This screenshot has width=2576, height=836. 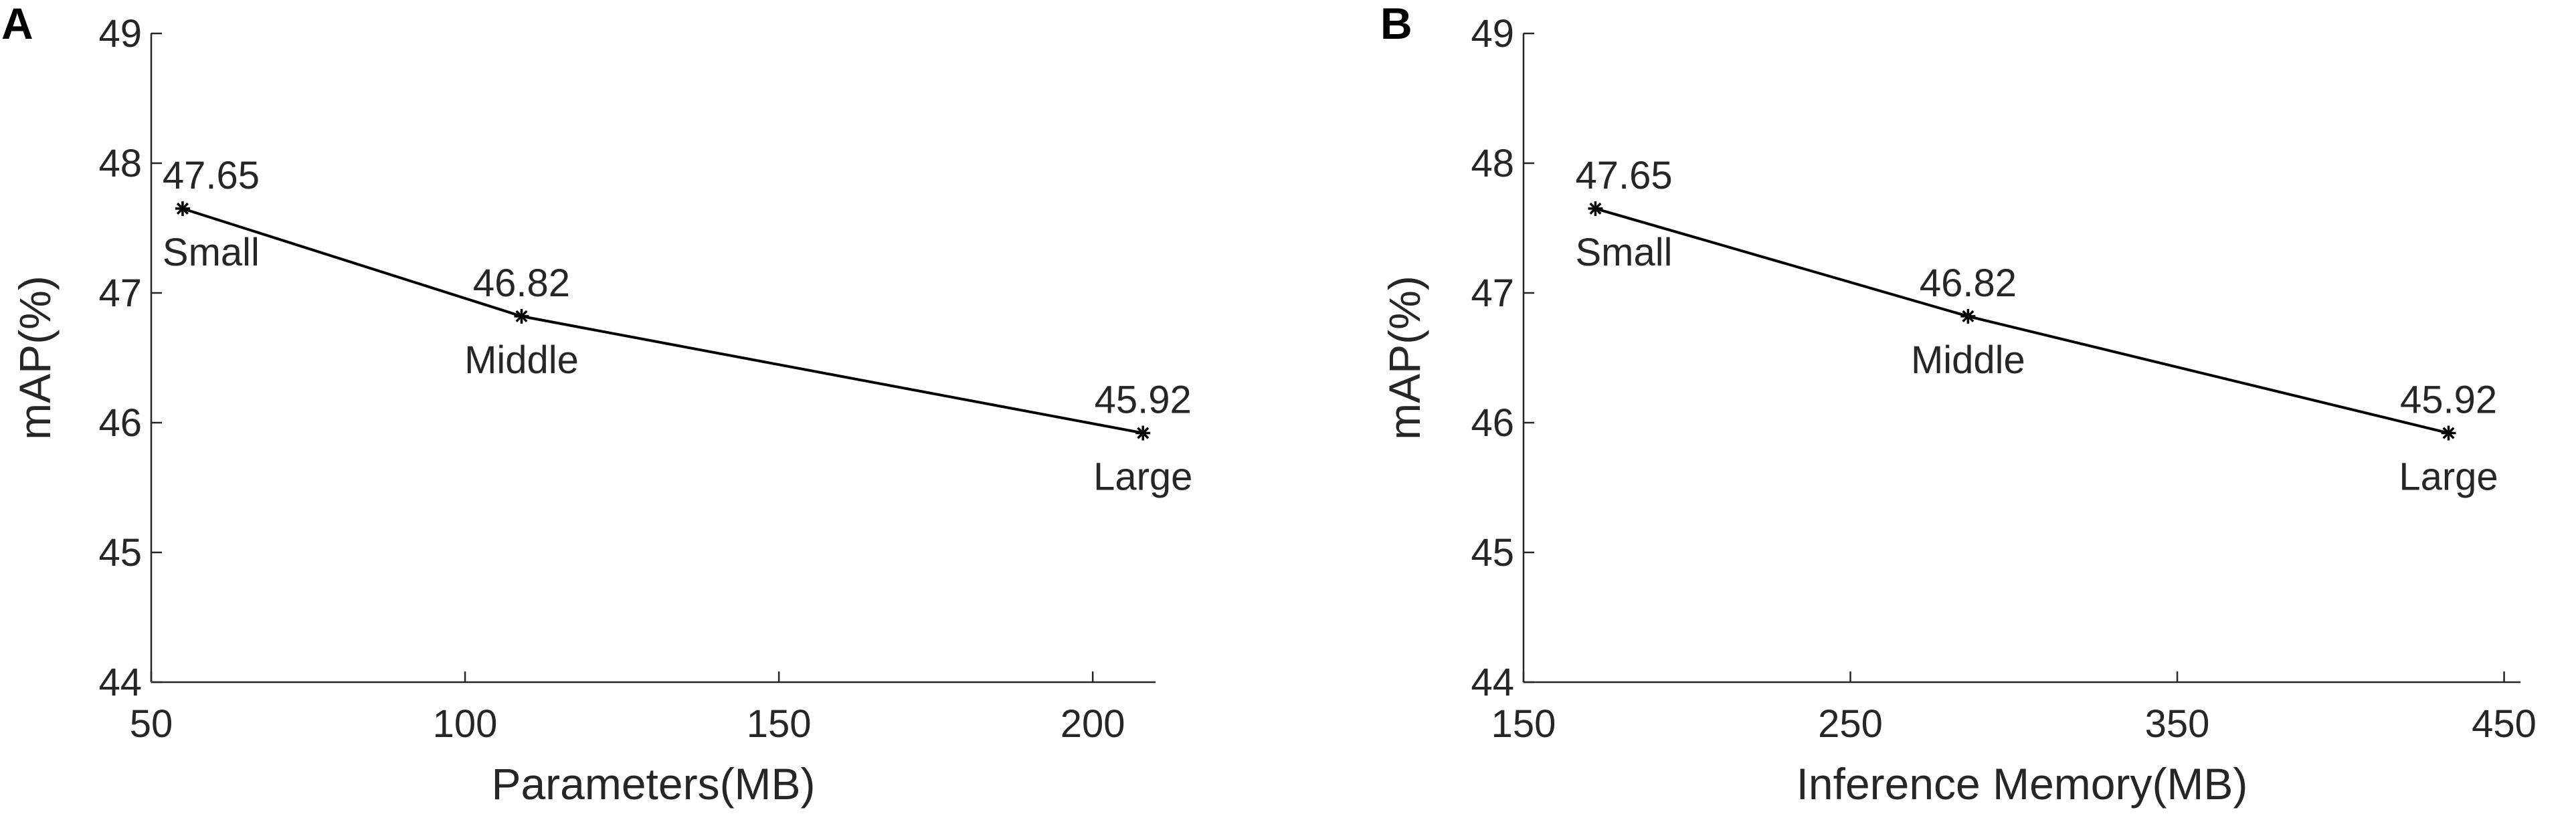 What do you see at coordinates (466, 724) in the screenshot?
I see `x-tick-label: 100` at bounding box center [466, 724].